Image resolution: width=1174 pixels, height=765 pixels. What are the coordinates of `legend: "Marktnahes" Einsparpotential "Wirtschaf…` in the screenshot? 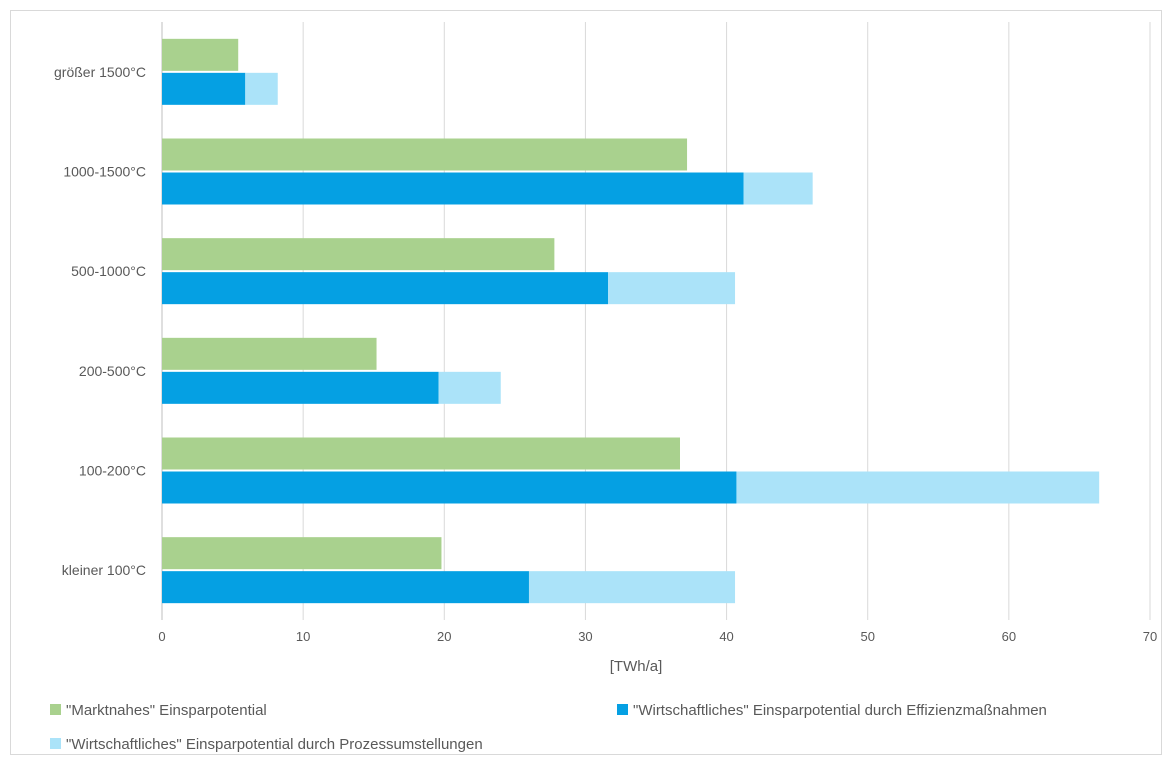 It's located at (548, 727).